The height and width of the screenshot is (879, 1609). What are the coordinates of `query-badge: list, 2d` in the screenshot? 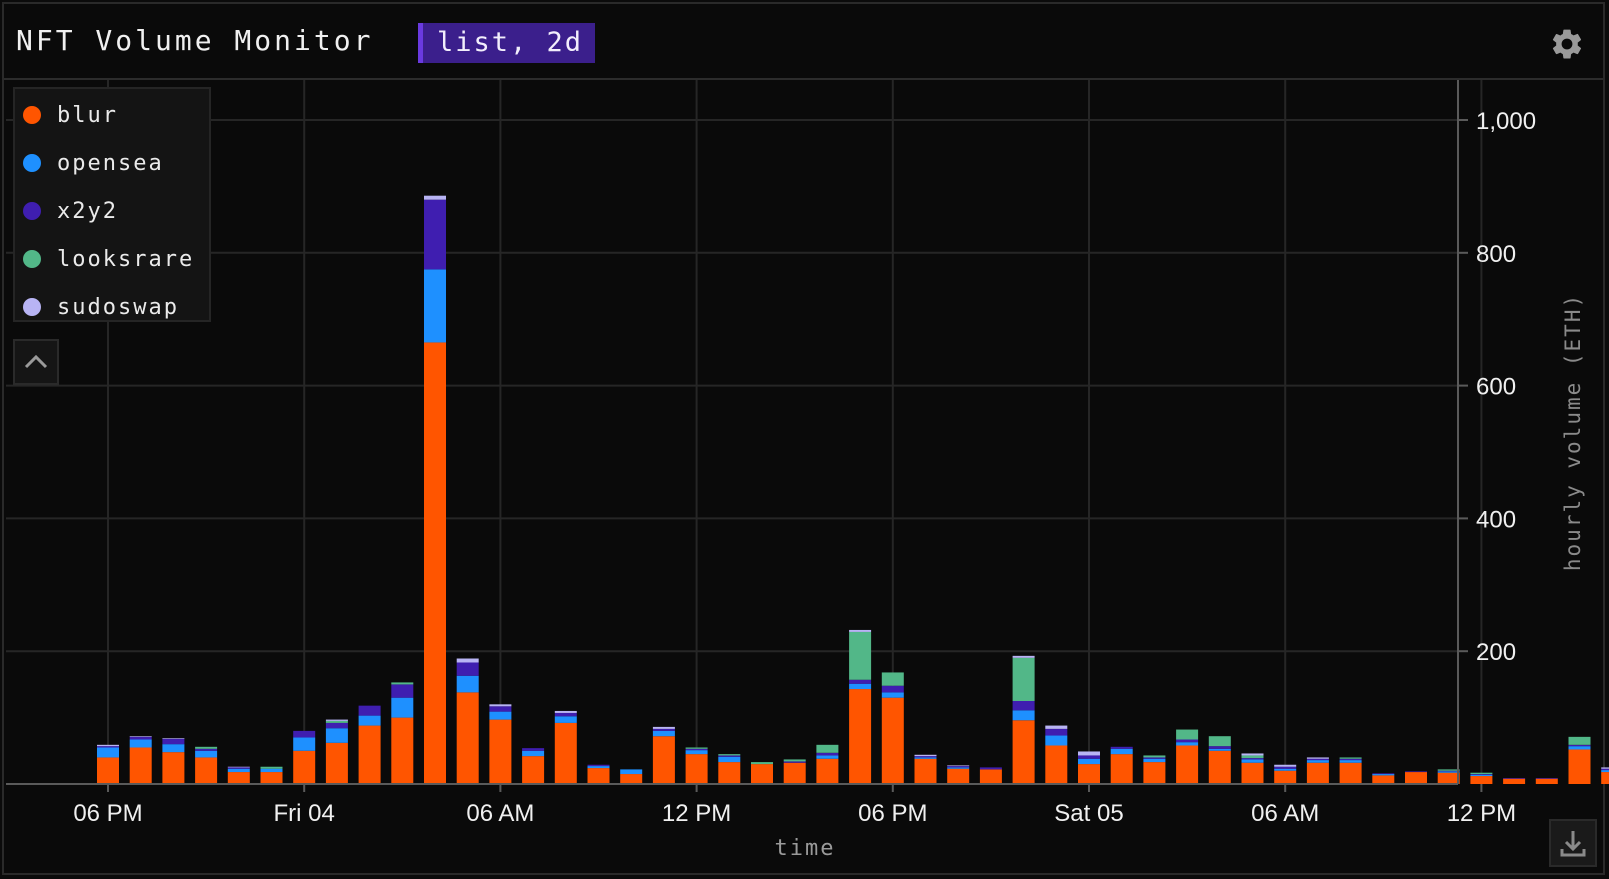 It's located at (507, 43).